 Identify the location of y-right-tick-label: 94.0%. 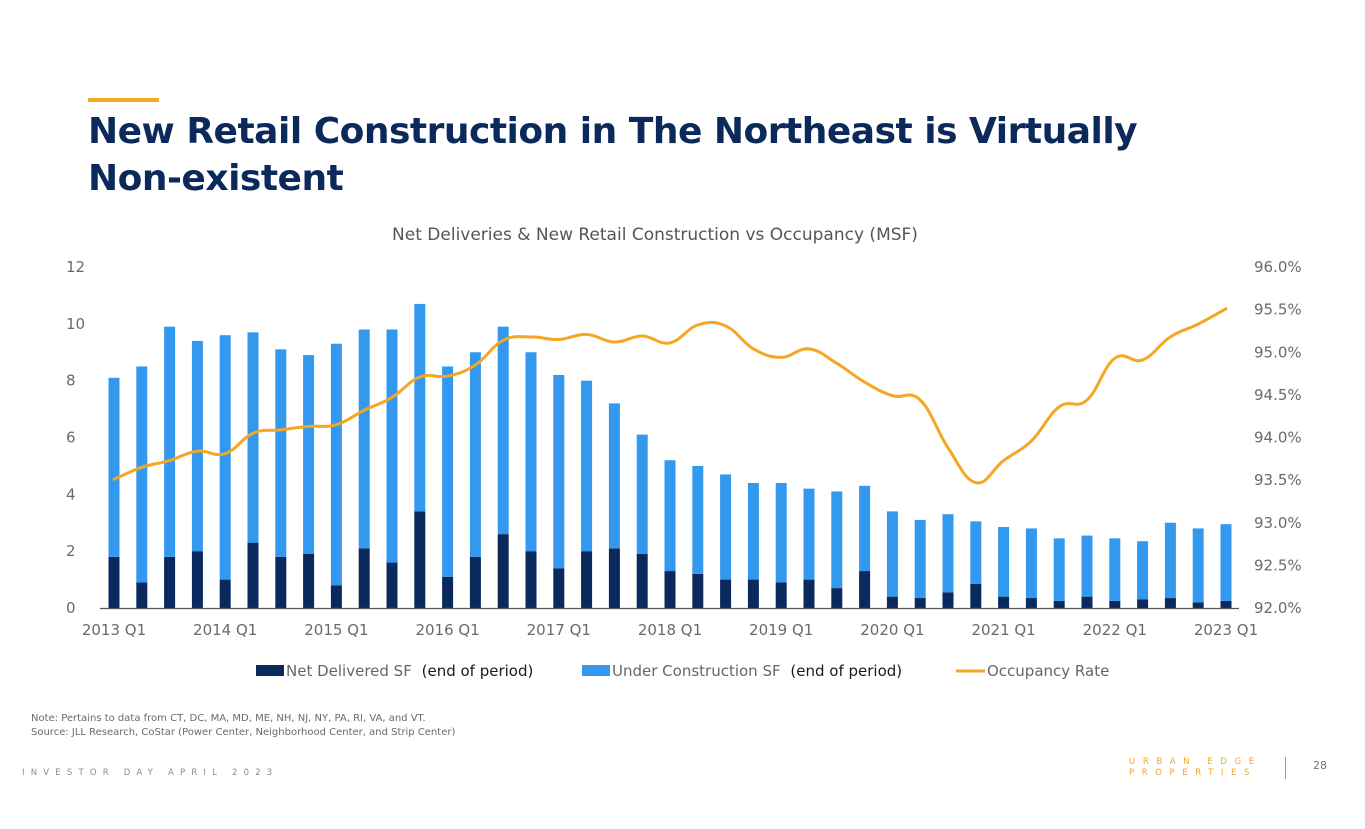
(1278, 438).